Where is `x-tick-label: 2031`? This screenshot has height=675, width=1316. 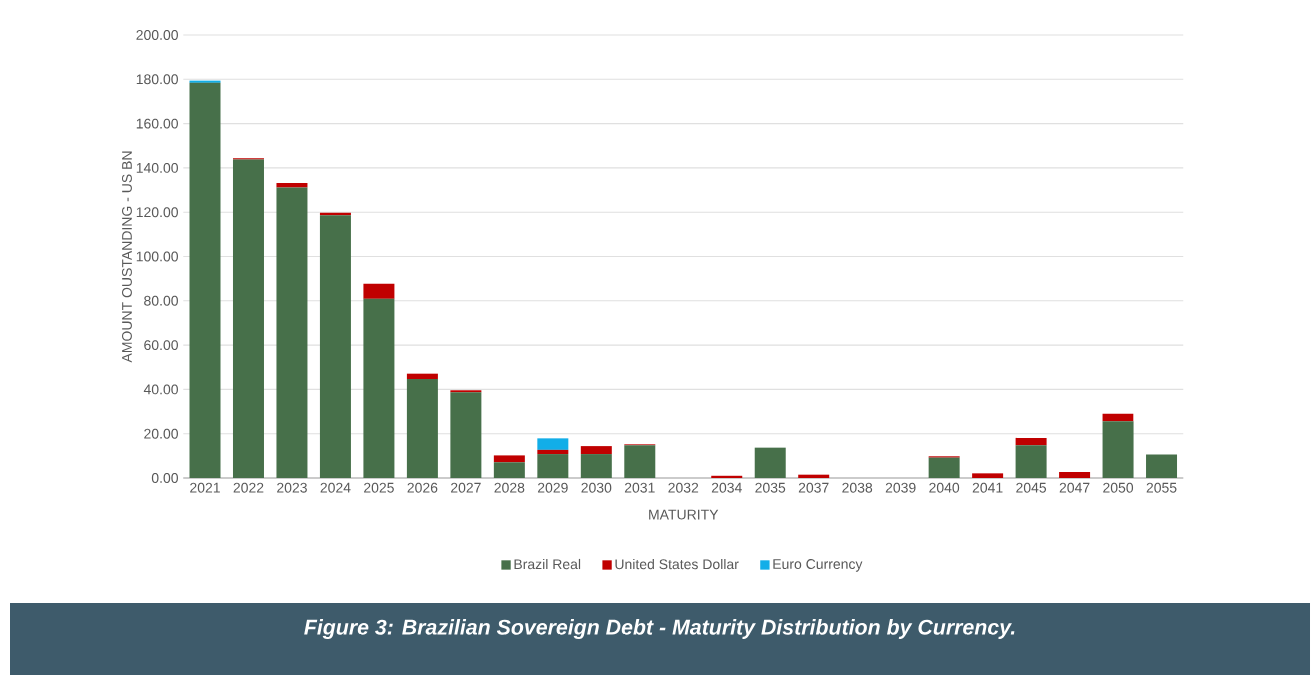 x-tick-label: 2031 is located at coordinates (639, 487).